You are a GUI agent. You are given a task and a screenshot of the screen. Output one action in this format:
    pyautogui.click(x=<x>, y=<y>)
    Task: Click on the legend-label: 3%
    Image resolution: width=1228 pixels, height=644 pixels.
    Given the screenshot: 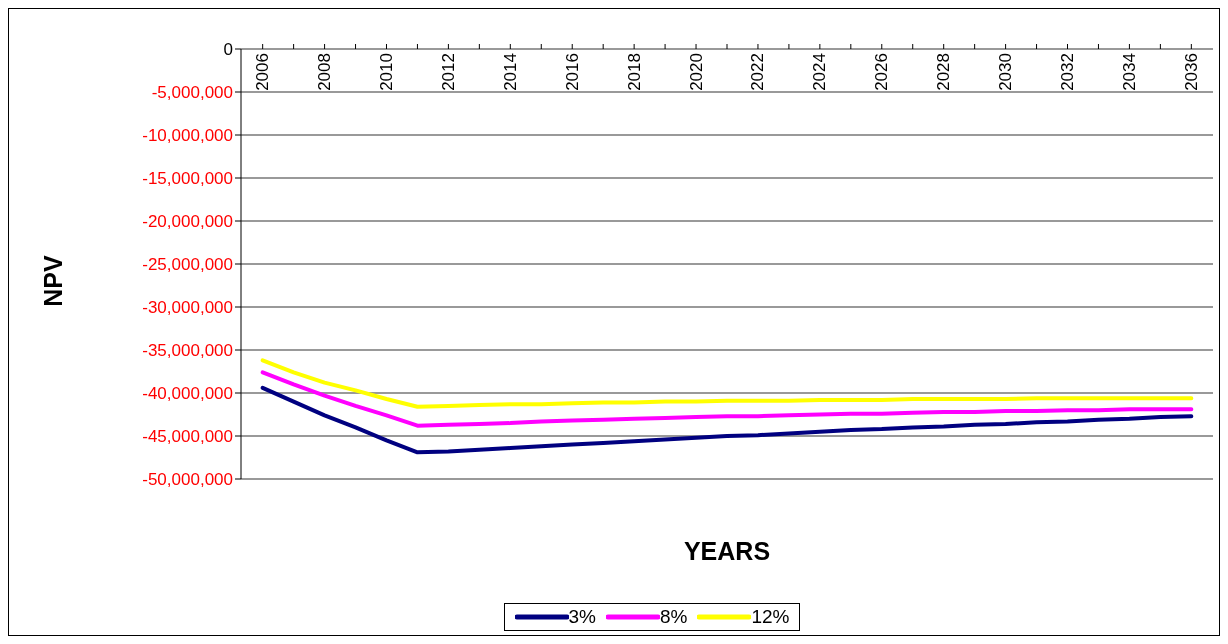 What is the action you would take?
    pyautogui.click(x=581, y=617)
    